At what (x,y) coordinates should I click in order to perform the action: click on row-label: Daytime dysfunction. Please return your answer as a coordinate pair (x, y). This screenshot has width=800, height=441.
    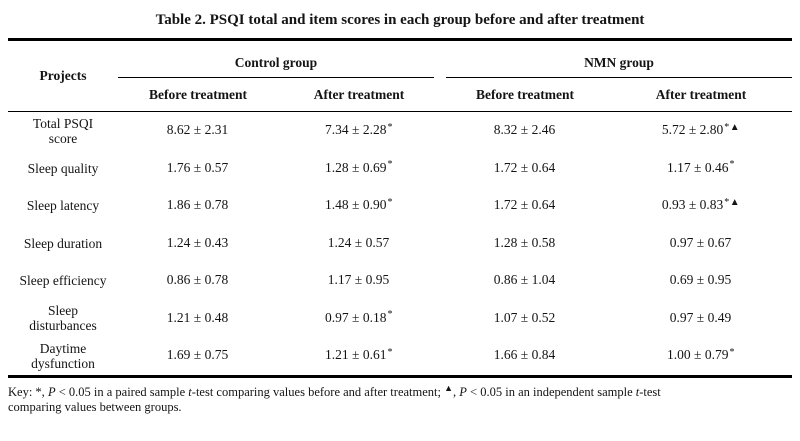
    Looking at the image, I should click on (63, 355).